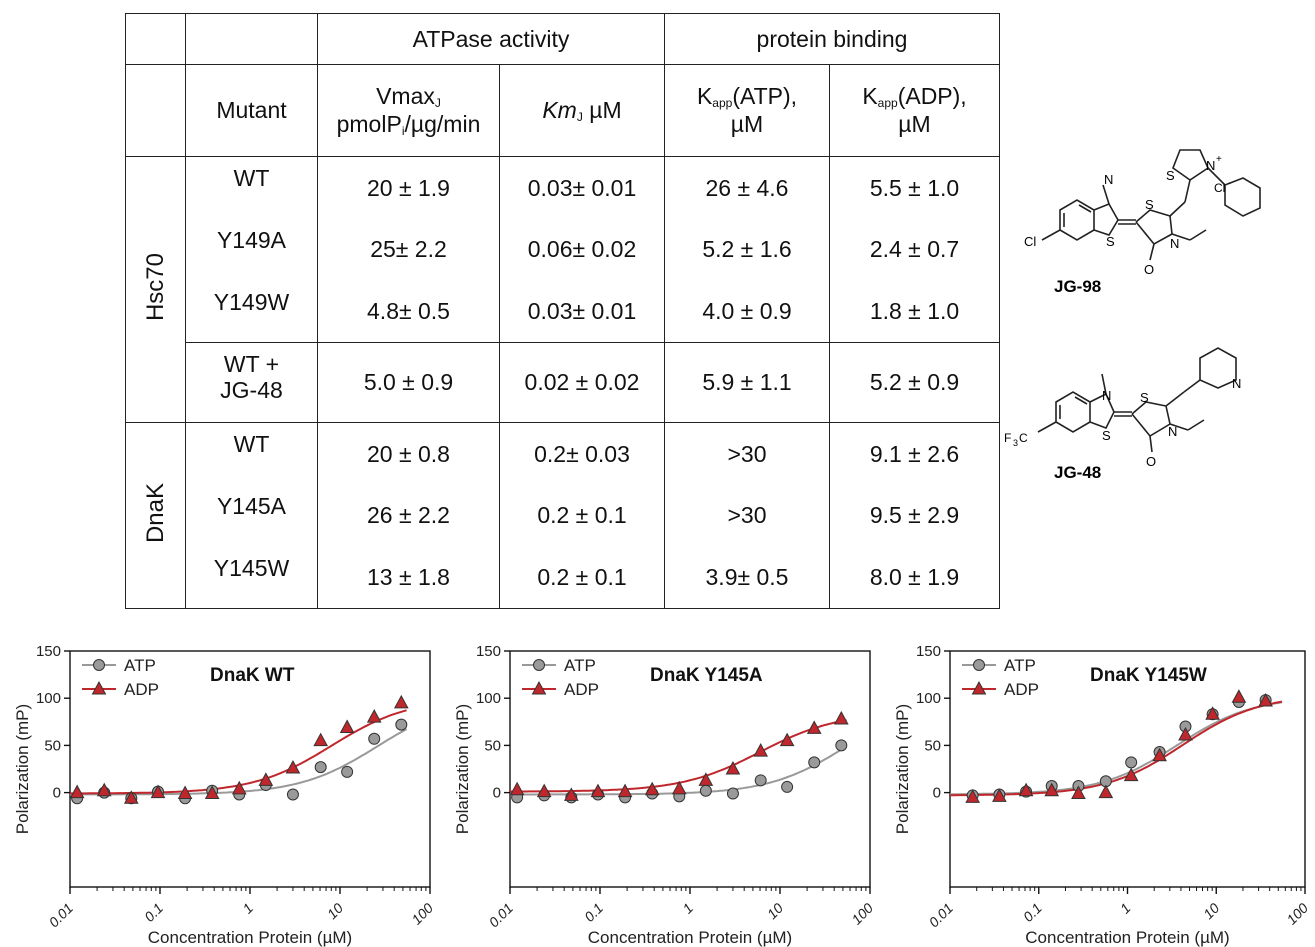  Describe the element at coordinates (914, 249) in the screenshot. I see `cell-value: 2.4 ± 0.7` at that location.